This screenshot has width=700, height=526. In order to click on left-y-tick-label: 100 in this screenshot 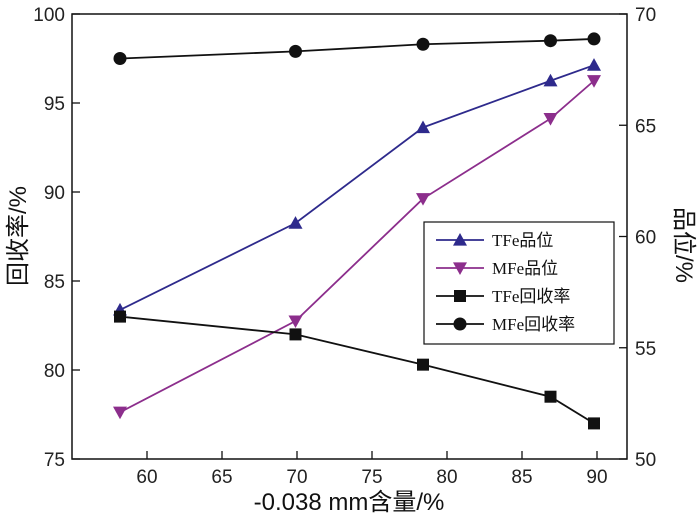, I will do `click(49, 15)`.